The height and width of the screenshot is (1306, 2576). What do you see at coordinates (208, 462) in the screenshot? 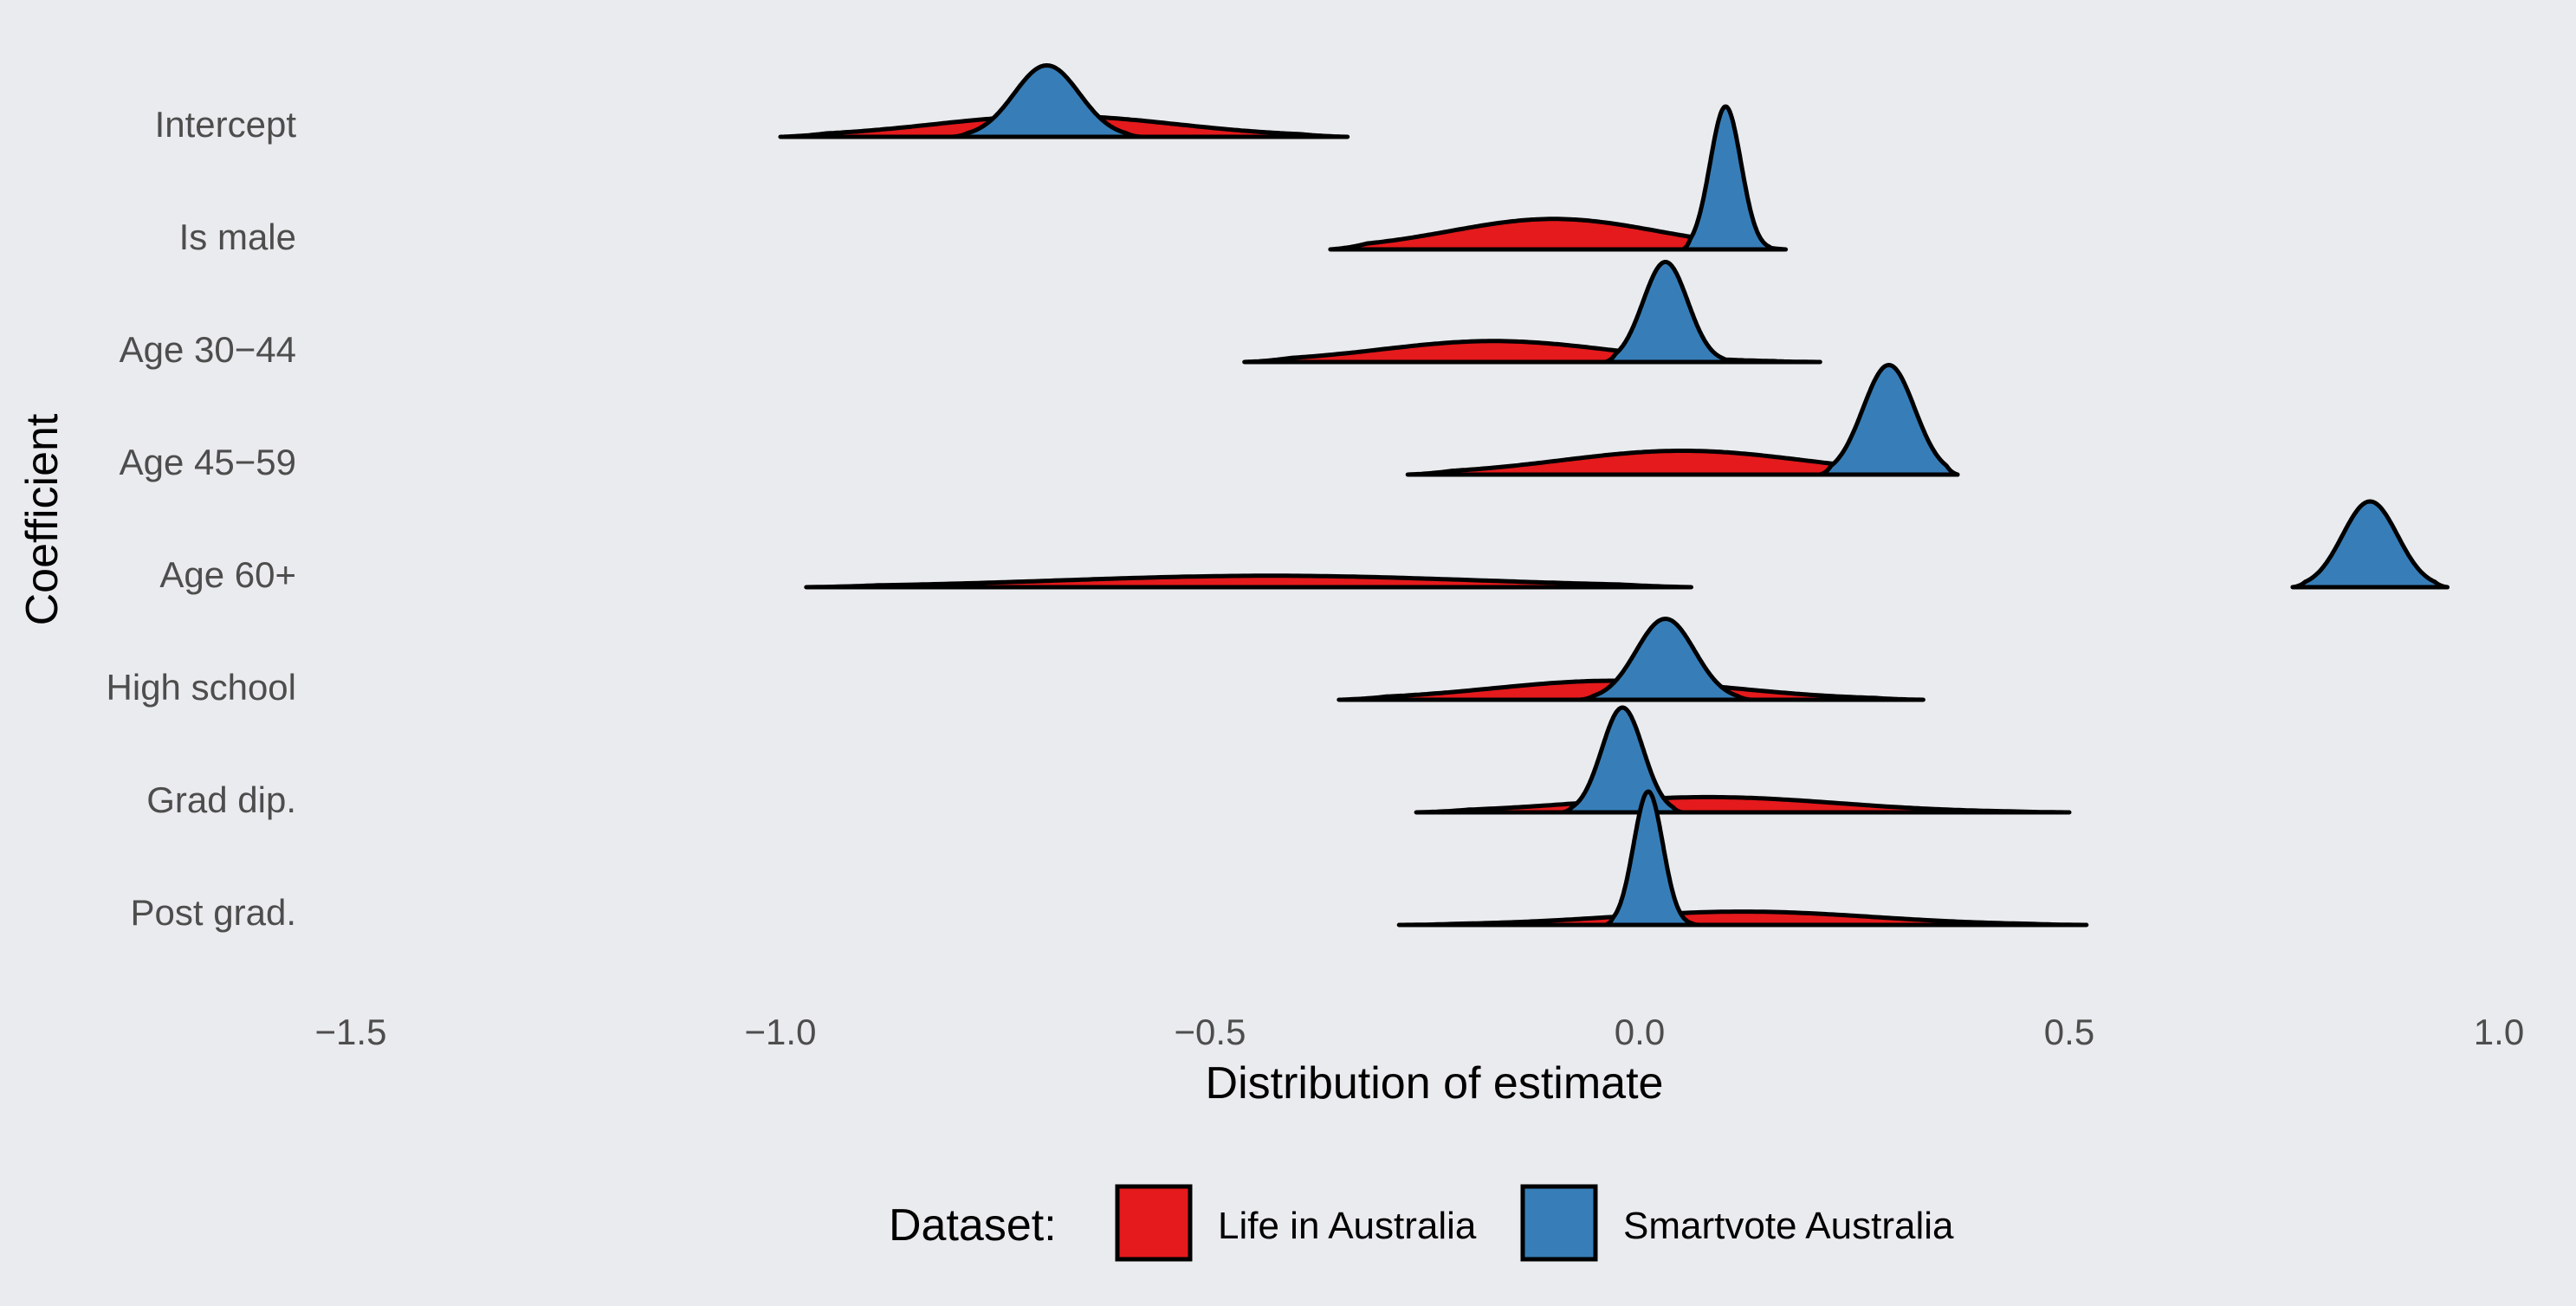
I see `y-tick-label: Age 45−59` at bounding box center [208, 462].